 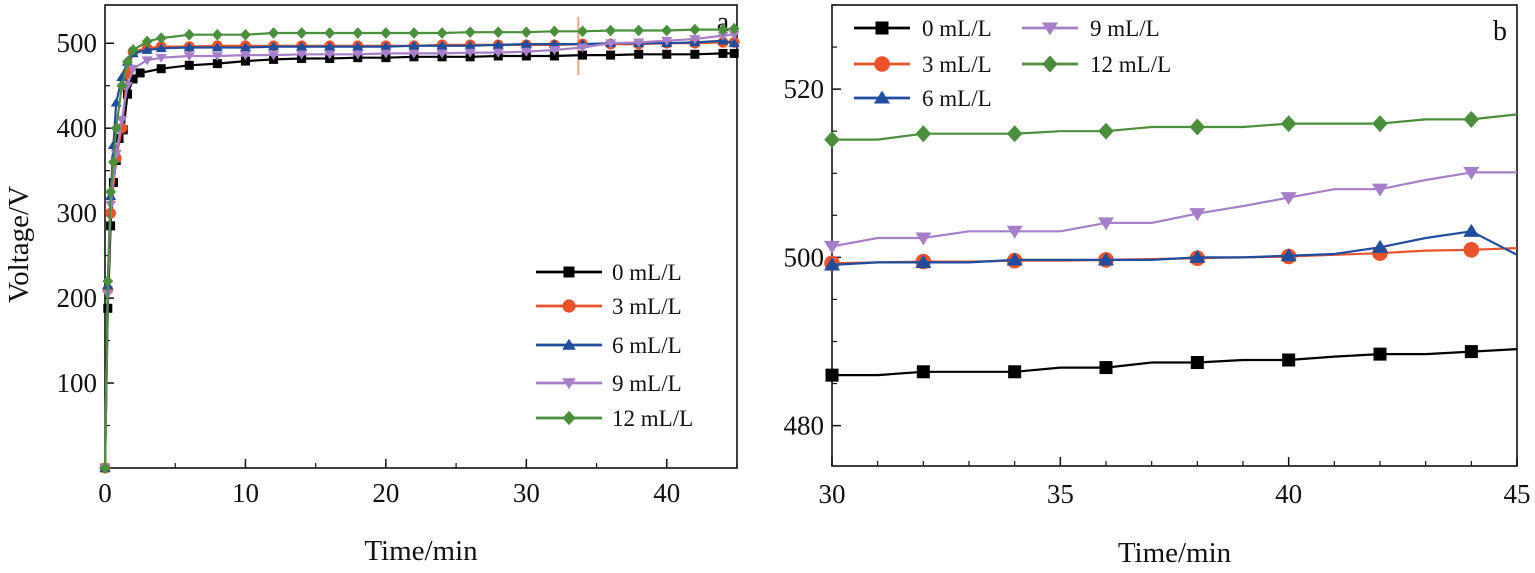 I want to click on series-0-ml-l, so click(x=1171, y=363).